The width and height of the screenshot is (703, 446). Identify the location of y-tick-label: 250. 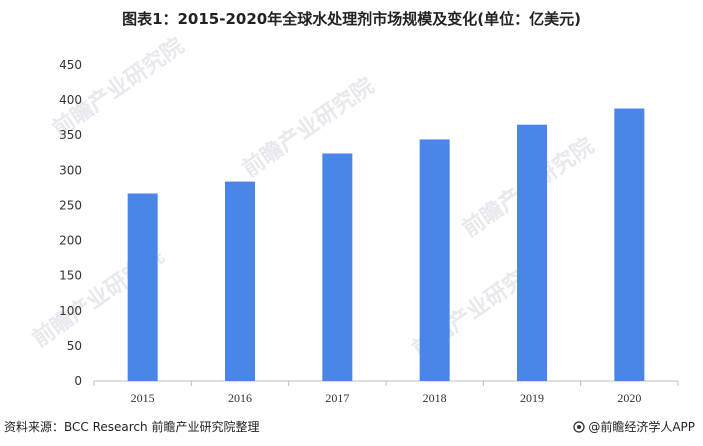
(70, 205).